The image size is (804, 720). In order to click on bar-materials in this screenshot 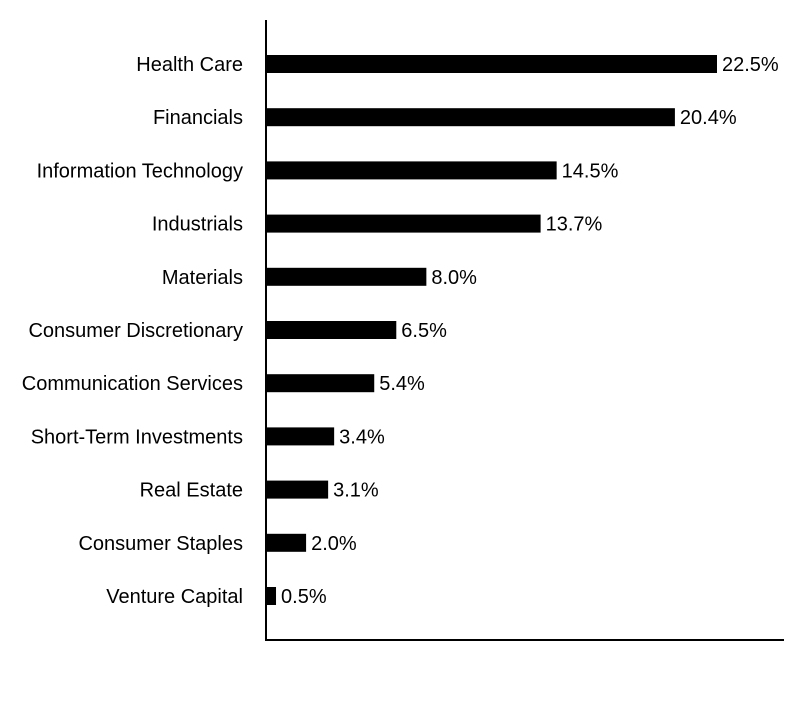, I will do `click(346, 276)`.